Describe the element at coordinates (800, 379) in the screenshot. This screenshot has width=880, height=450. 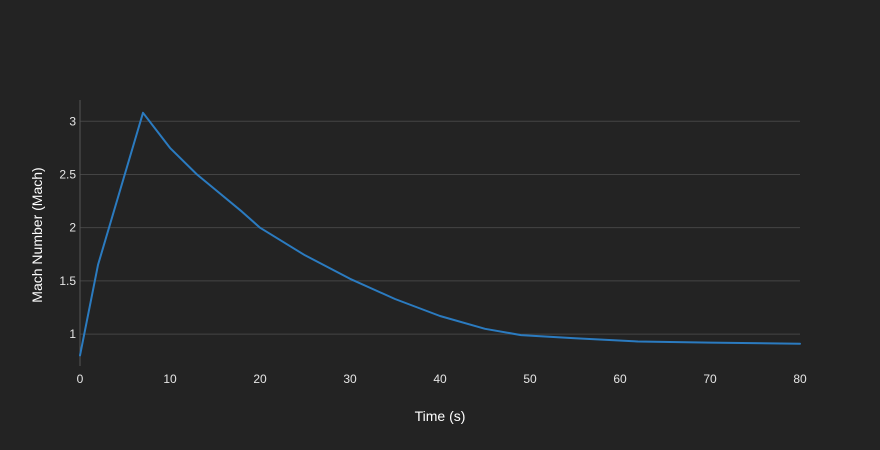
I see `x-tick-label: 80` at that location.